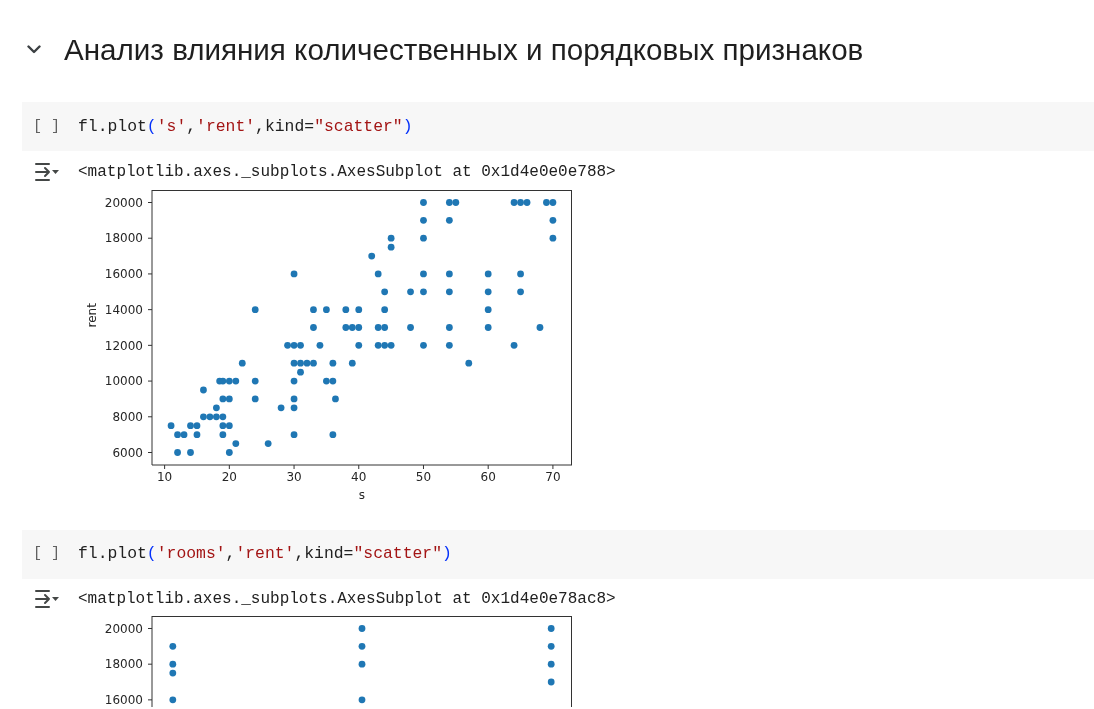  I want to click on y-tick-label: 6000, so click(127, 452).